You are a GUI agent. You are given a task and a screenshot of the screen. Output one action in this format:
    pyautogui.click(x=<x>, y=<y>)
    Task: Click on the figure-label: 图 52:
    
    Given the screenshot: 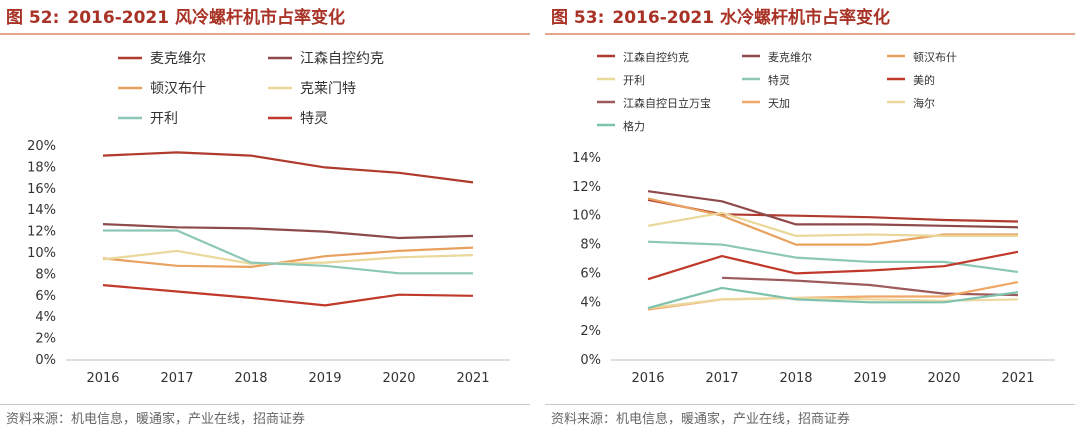 What is the action you would take?
    pyautogui.click(x=33, y=17)
    